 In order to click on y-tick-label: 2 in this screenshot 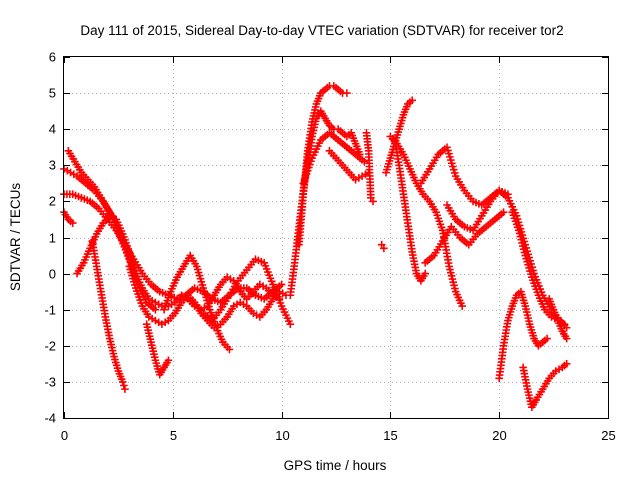, I will do `click(52, 201)`.